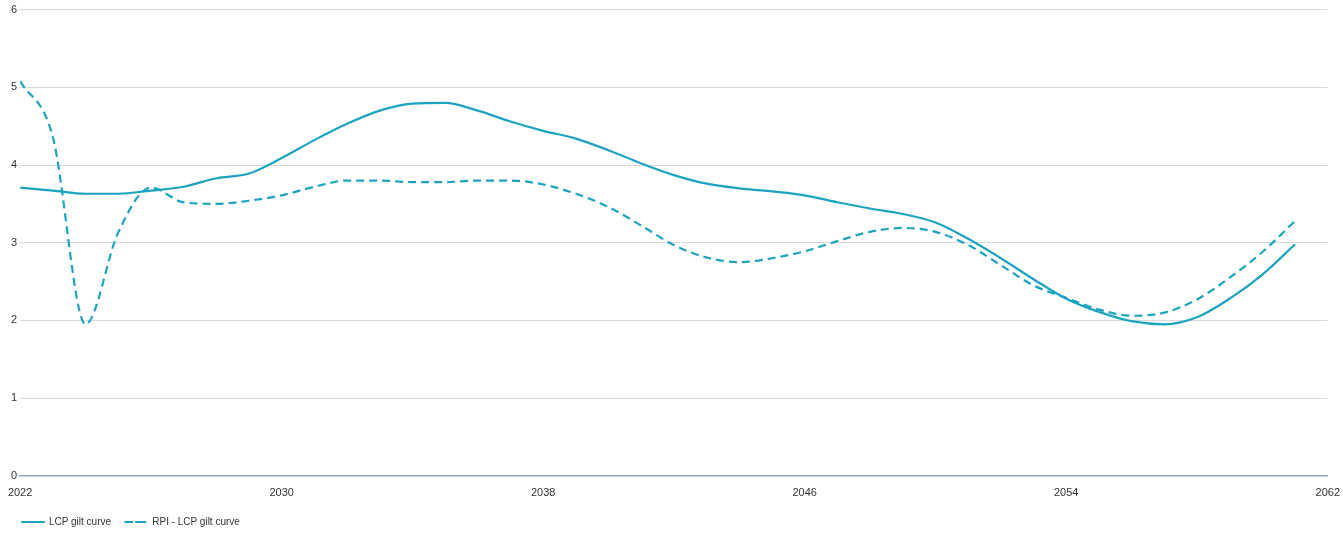 This screenshot has height=541, width=1343. Describe the element at coordinates (14, 397) in the screenshot. I see `y-tick-label: 1` at that location.